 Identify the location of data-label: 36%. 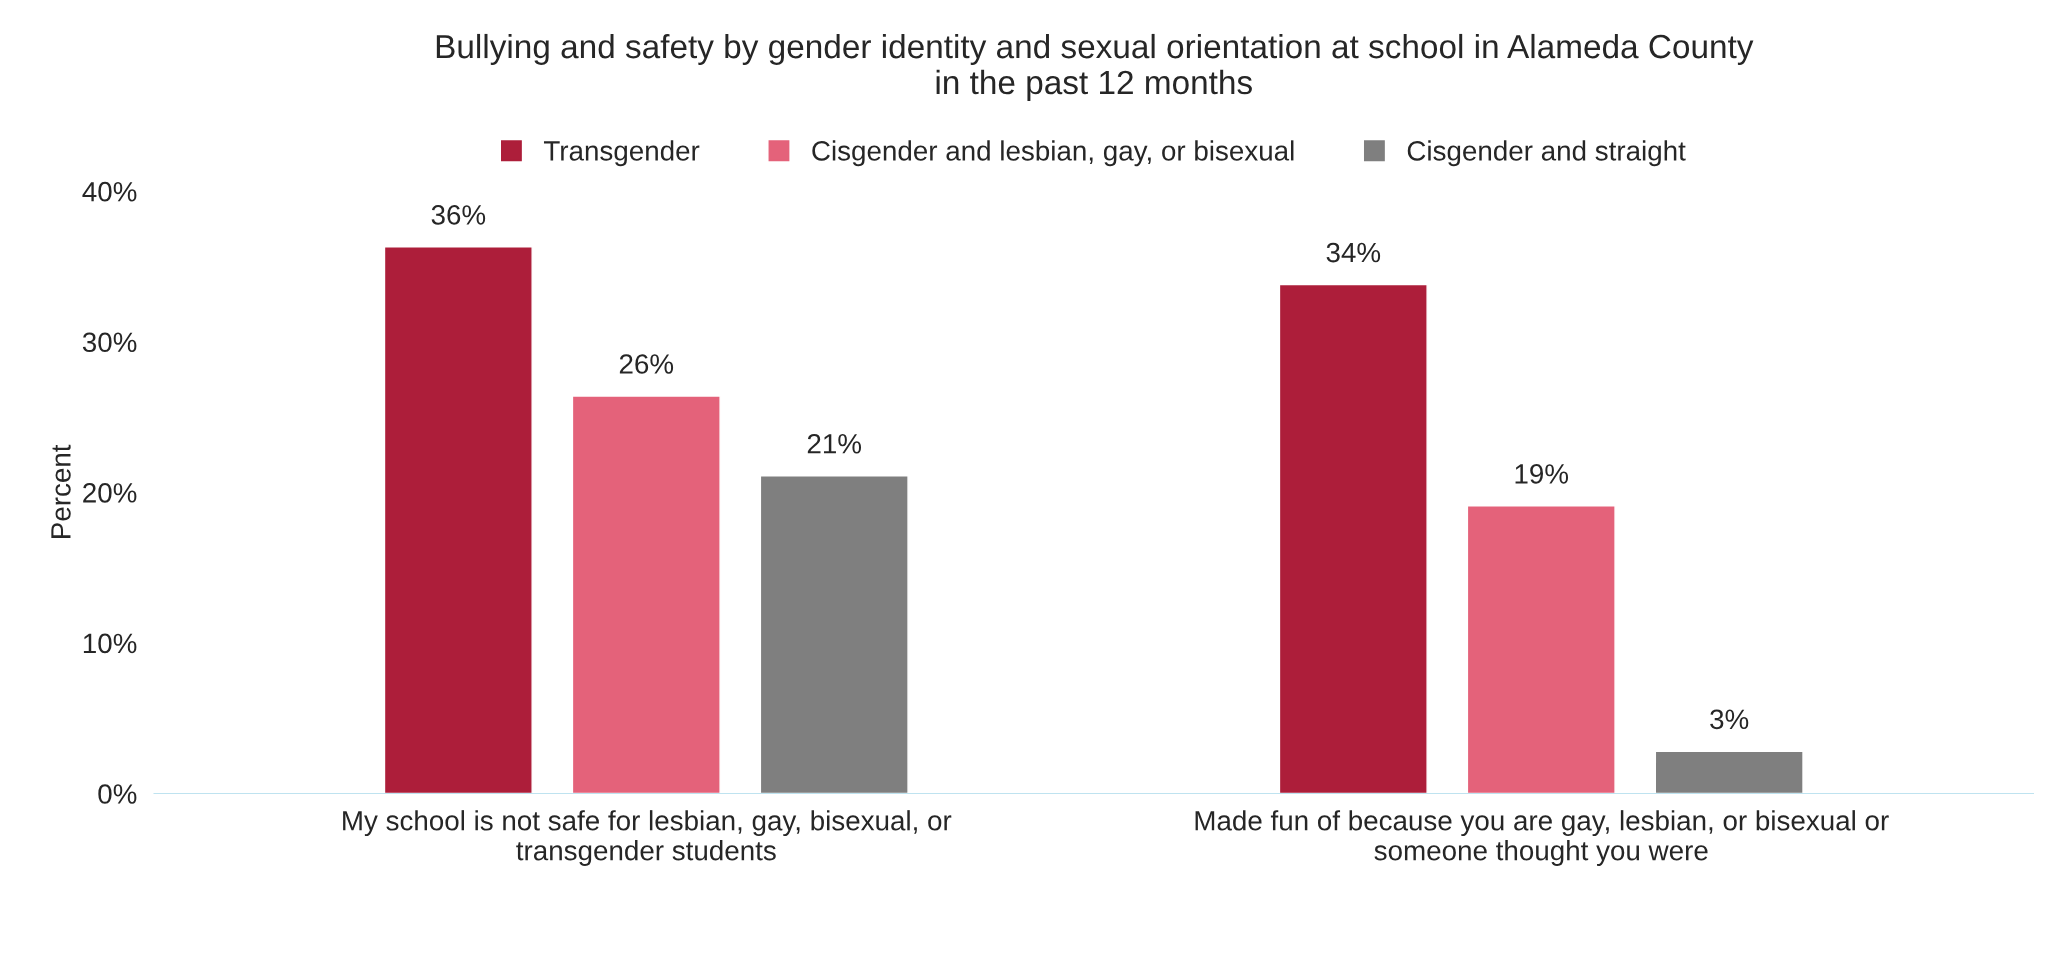
(458, 215).